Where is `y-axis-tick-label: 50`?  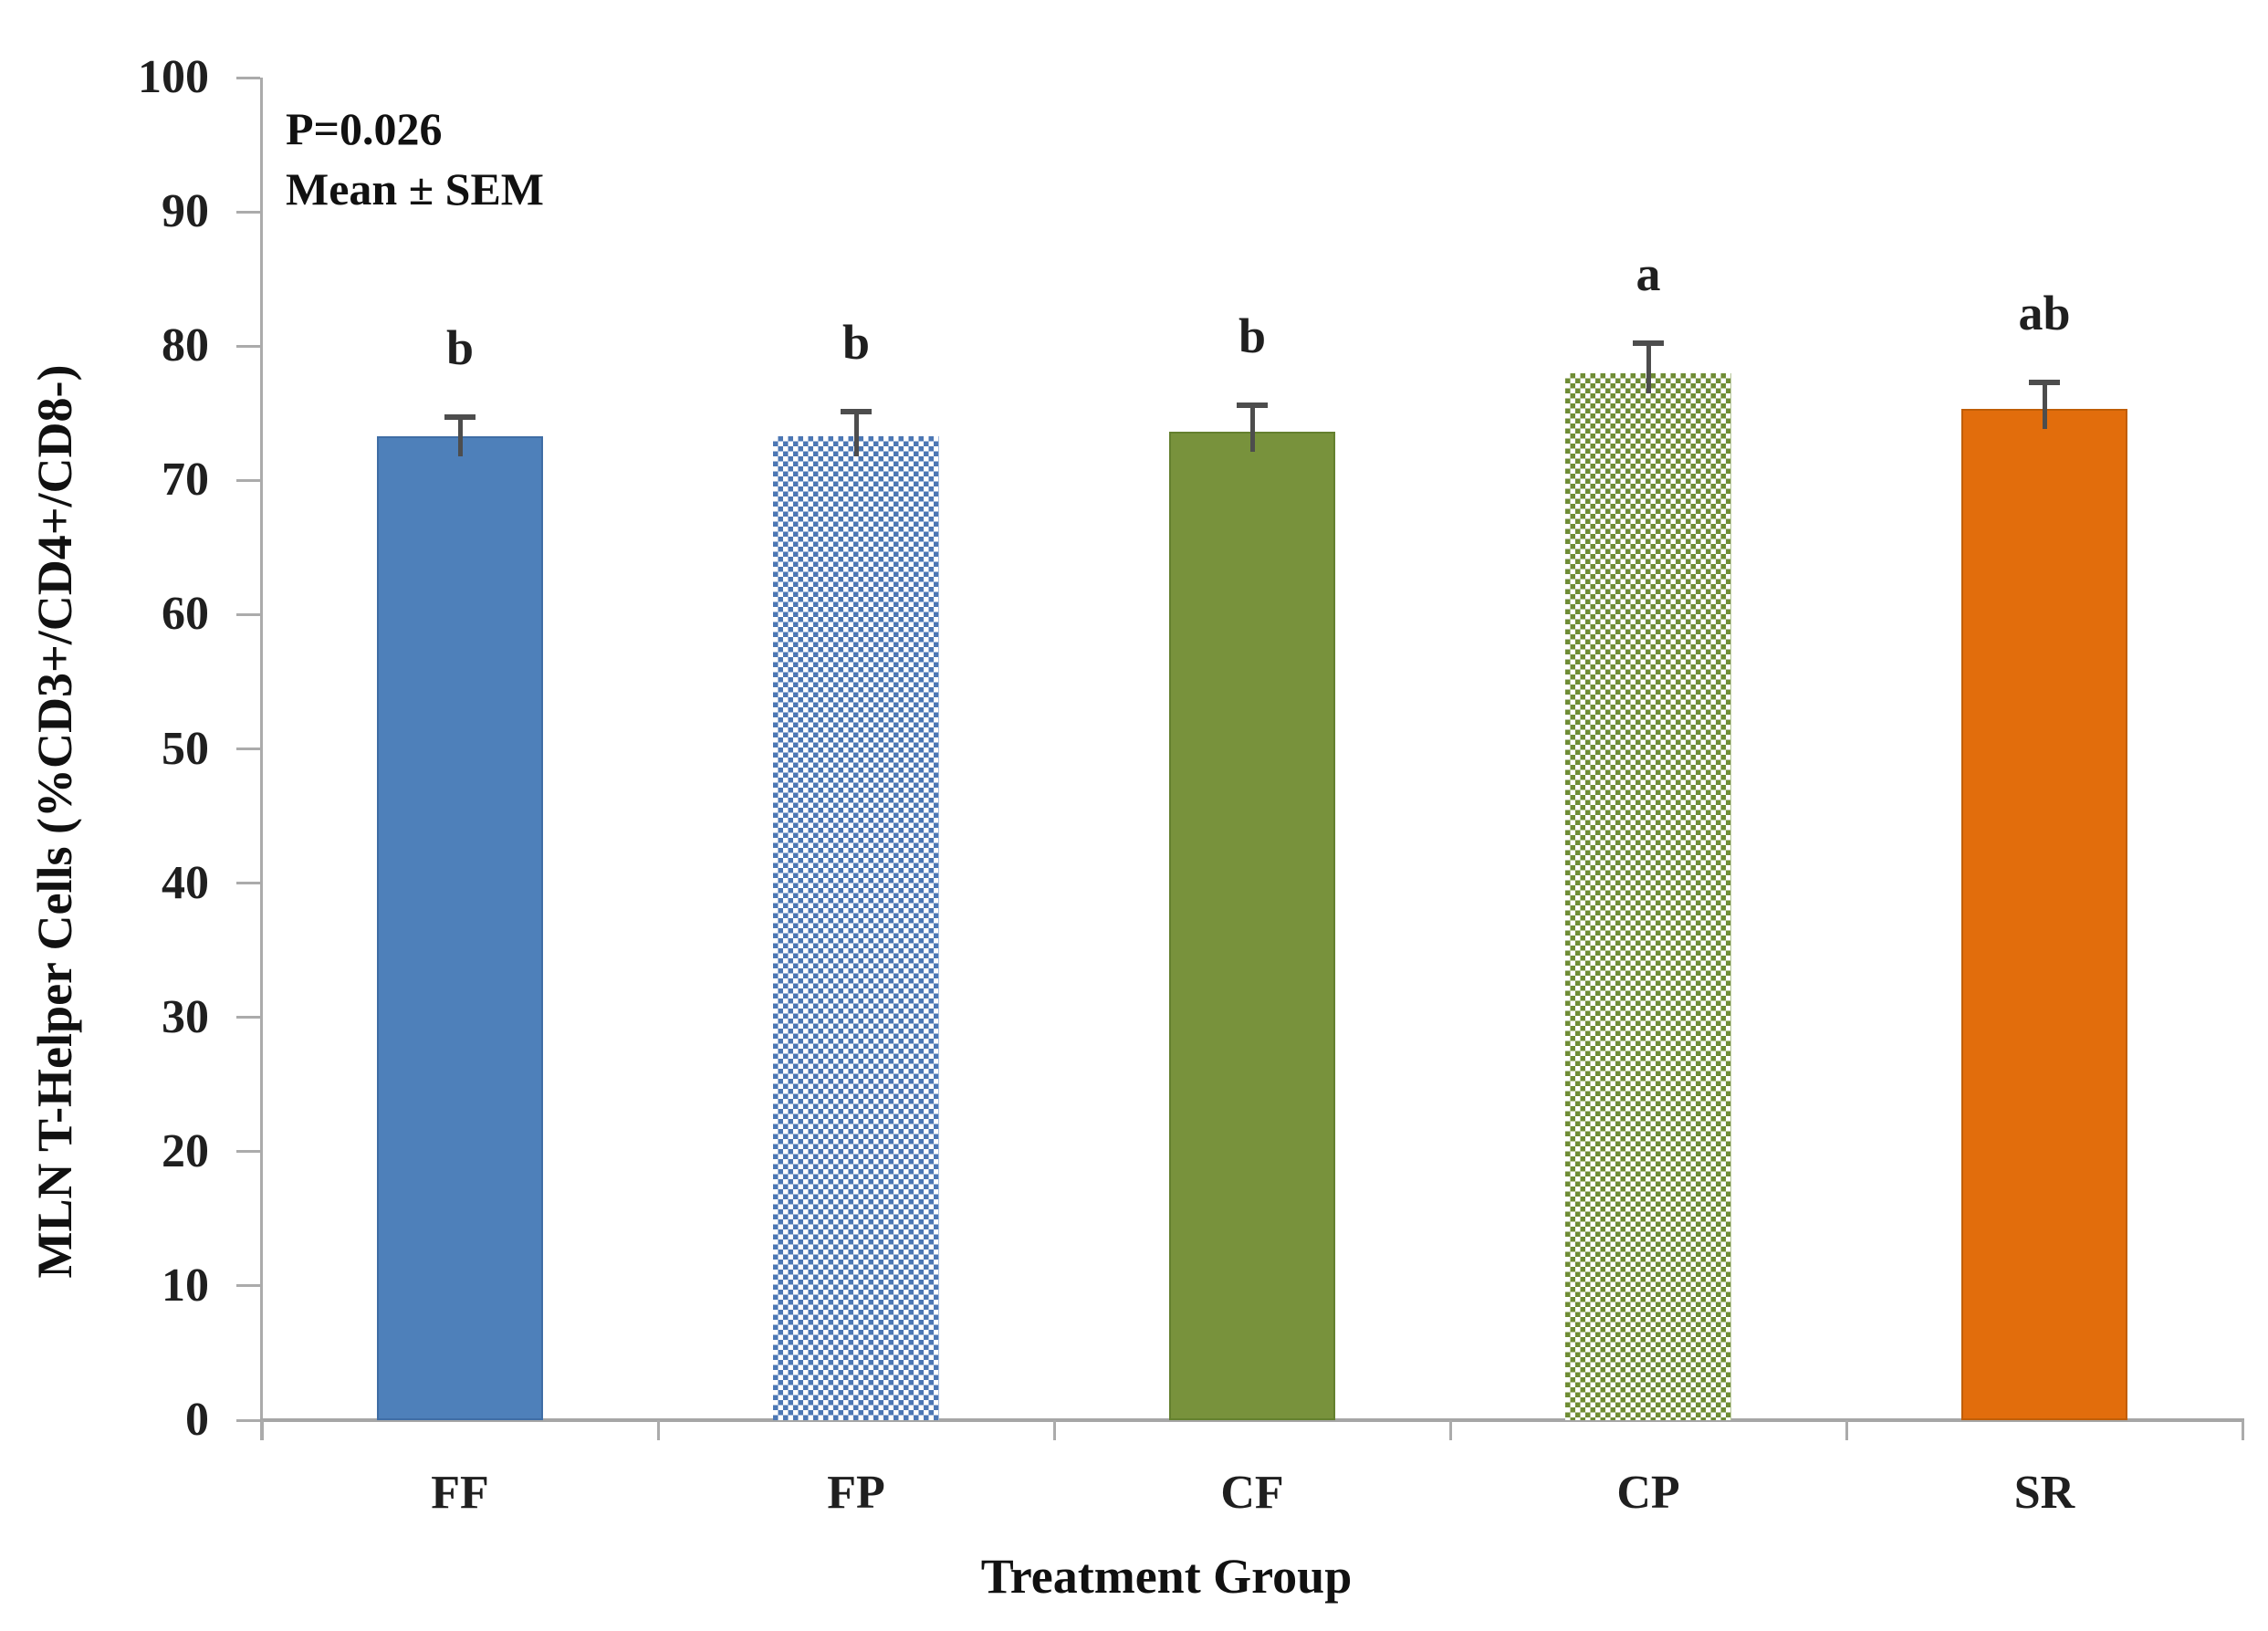
y-axis-tick-label: 50 is located at coordinates (185, 749).